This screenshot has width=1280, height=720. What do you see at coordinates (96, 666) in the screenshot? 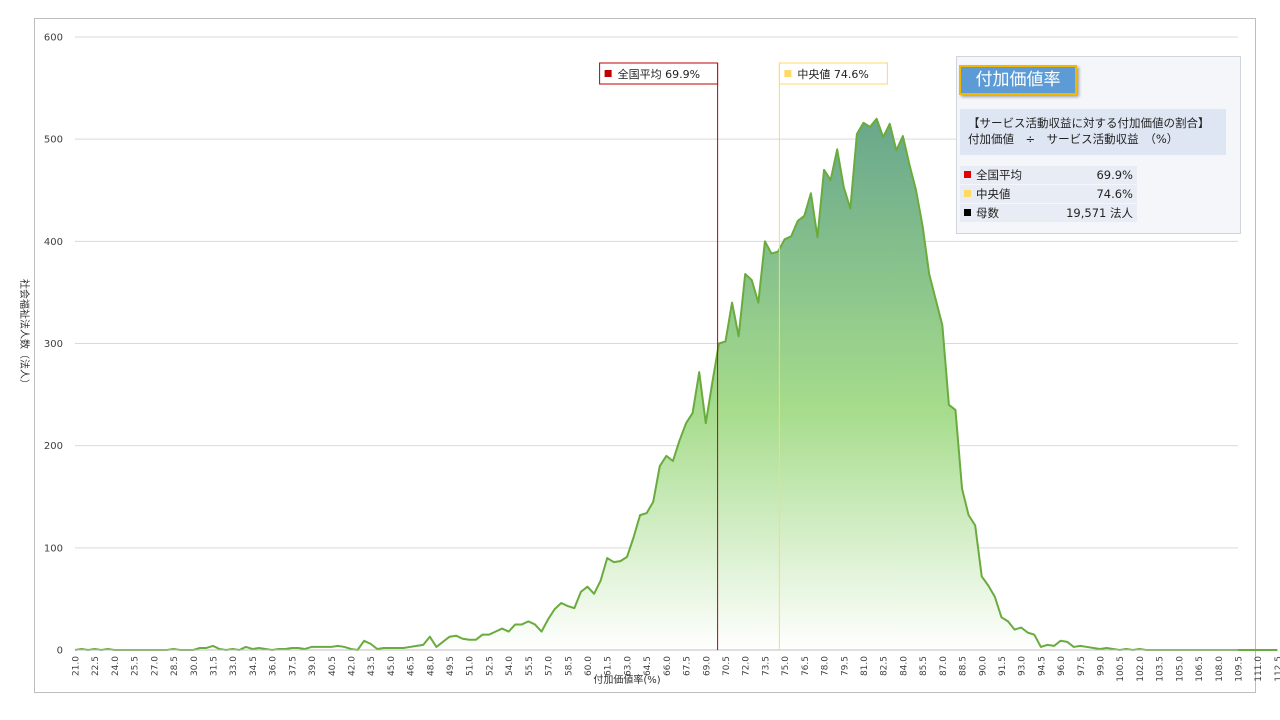
I see `x-tick-label: 22.5` at bounding box center [96, 666].